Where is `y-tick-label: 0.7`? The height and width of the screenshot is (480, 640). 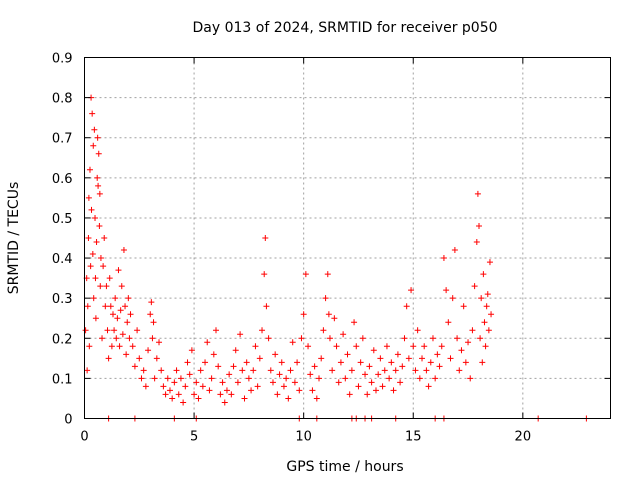 y-tick-label: 0.7 is located at coordinates (62, 139).